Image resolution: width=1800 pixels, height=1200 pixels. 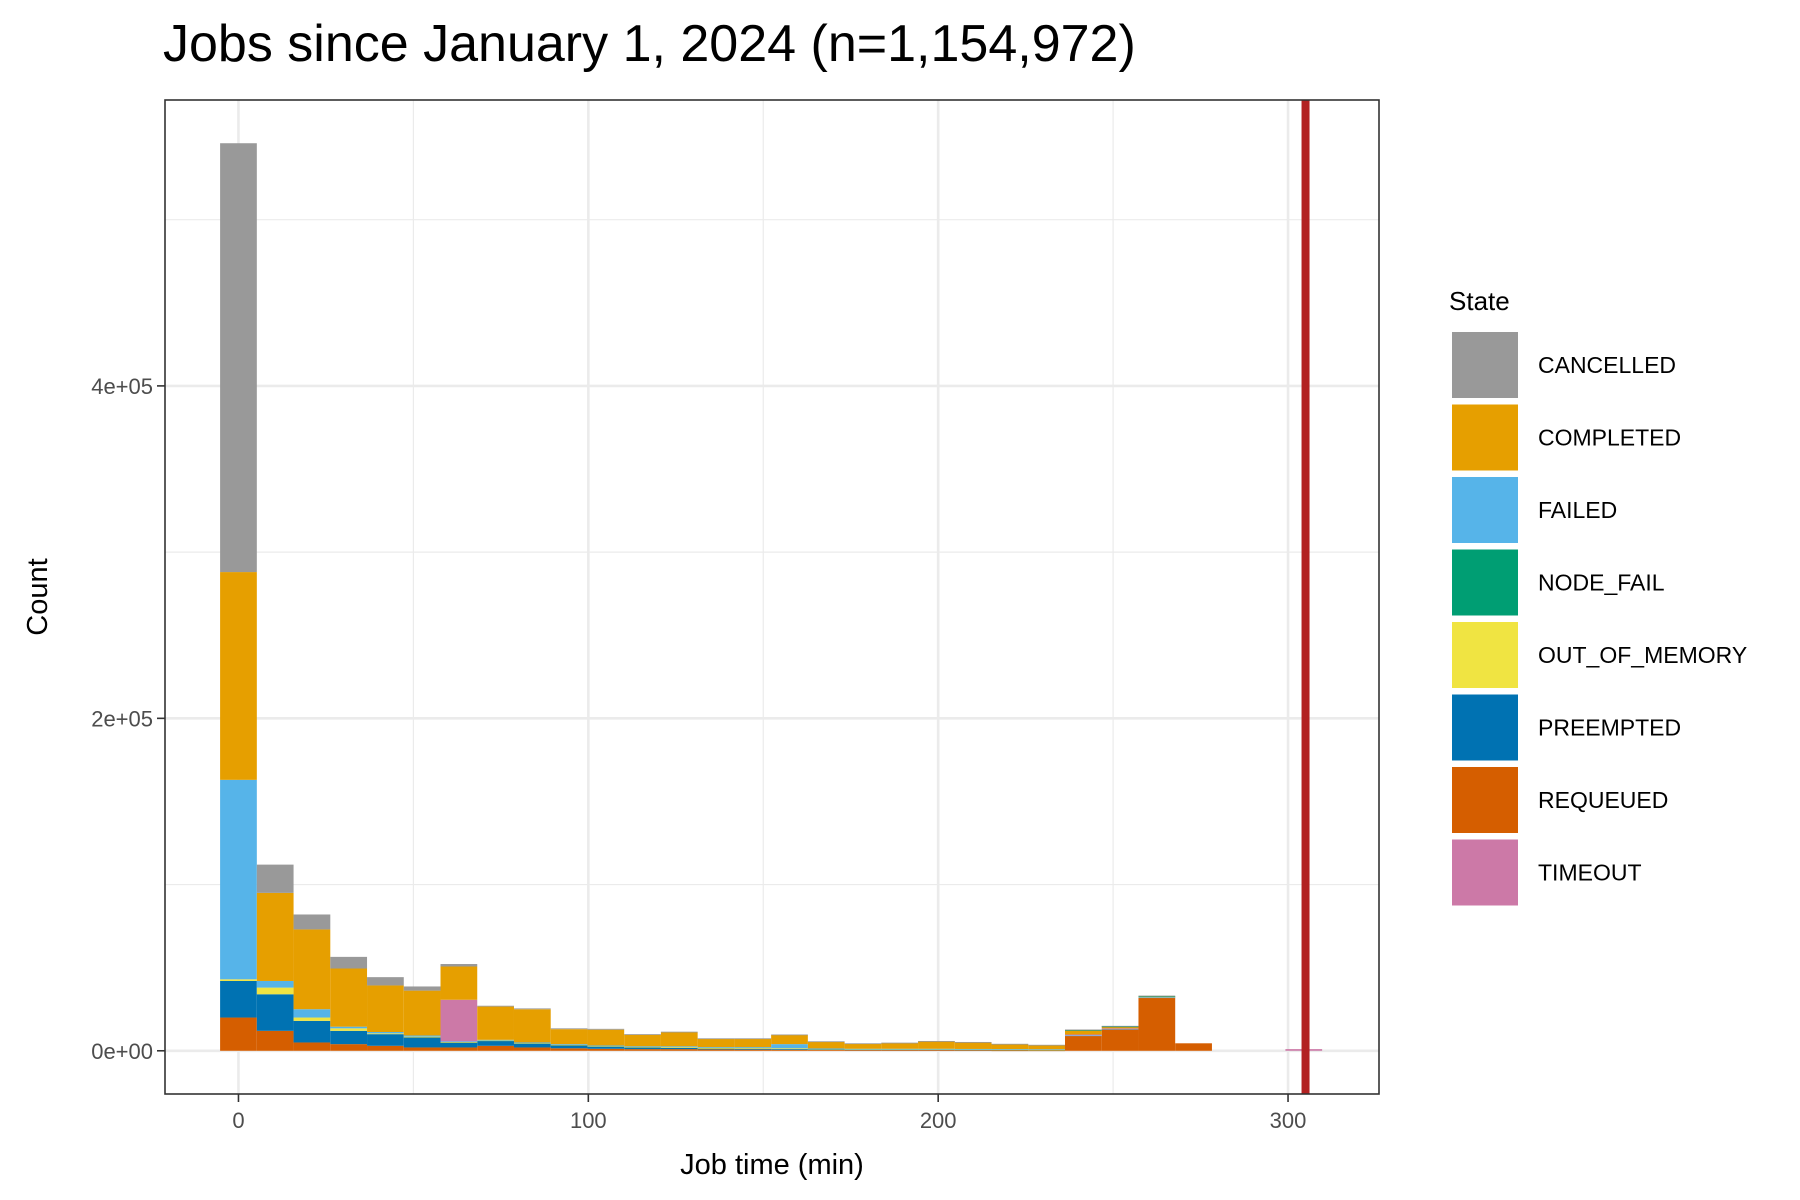 What do you see at coordinates (769, 1113) in the screenshot?
I see `x-axis: 0 100 200 300` at bounding box center [769, 1113].